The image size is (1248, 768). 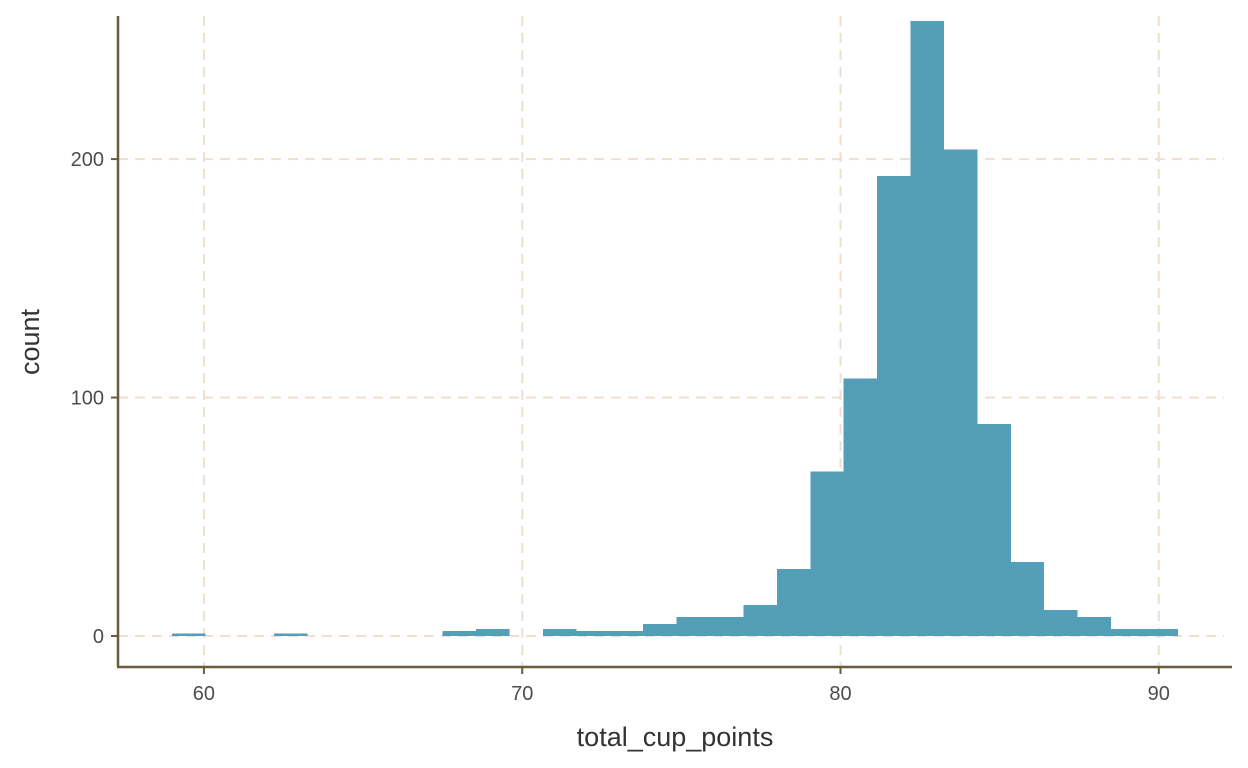 What do you see at coordinates (675, 737) in the screenshot?
I see `x-axis-title: total_cup_points` at bounding box center [675, 737].